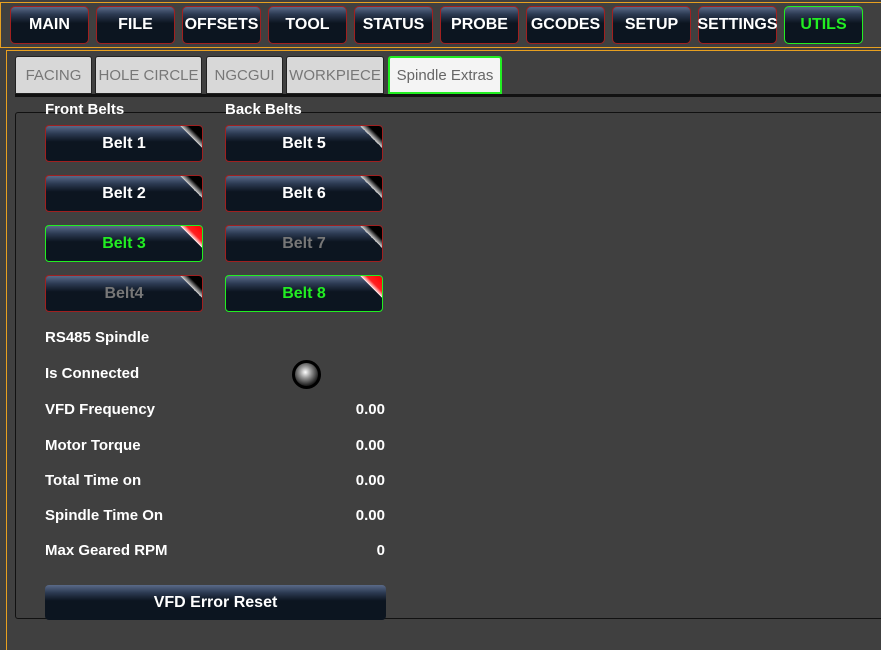 This screenshot has height=650, width=881. I want to click on belt-label: Belt 7, so click(304, 243).